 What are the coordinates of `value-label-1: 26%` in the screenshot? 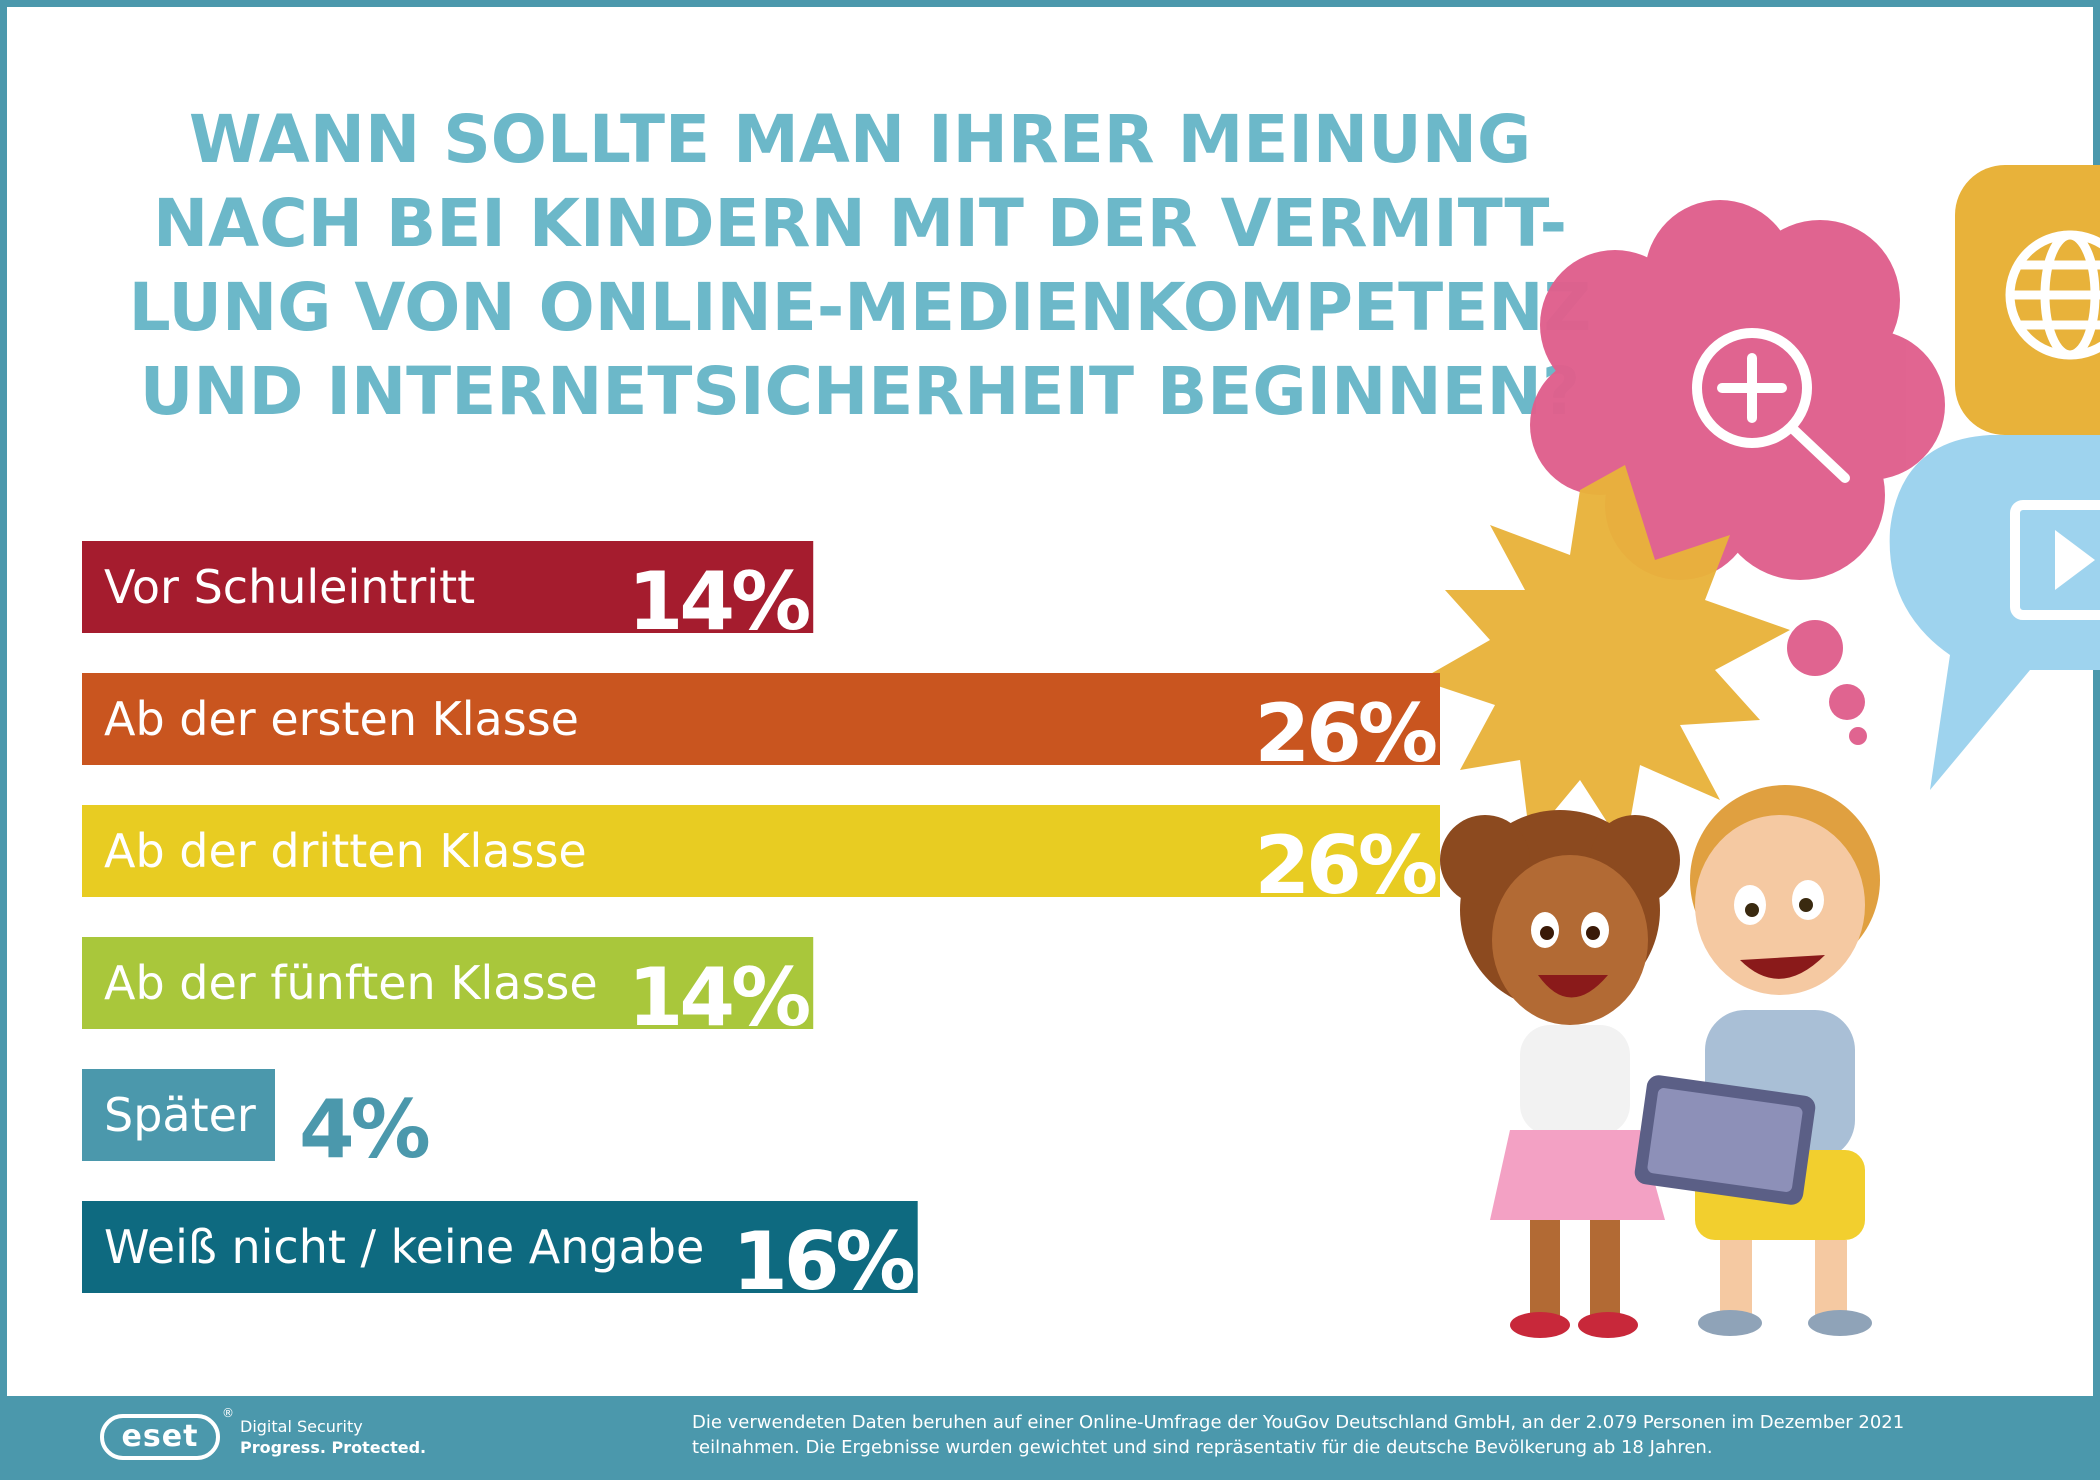 It's located at (1345, 733).